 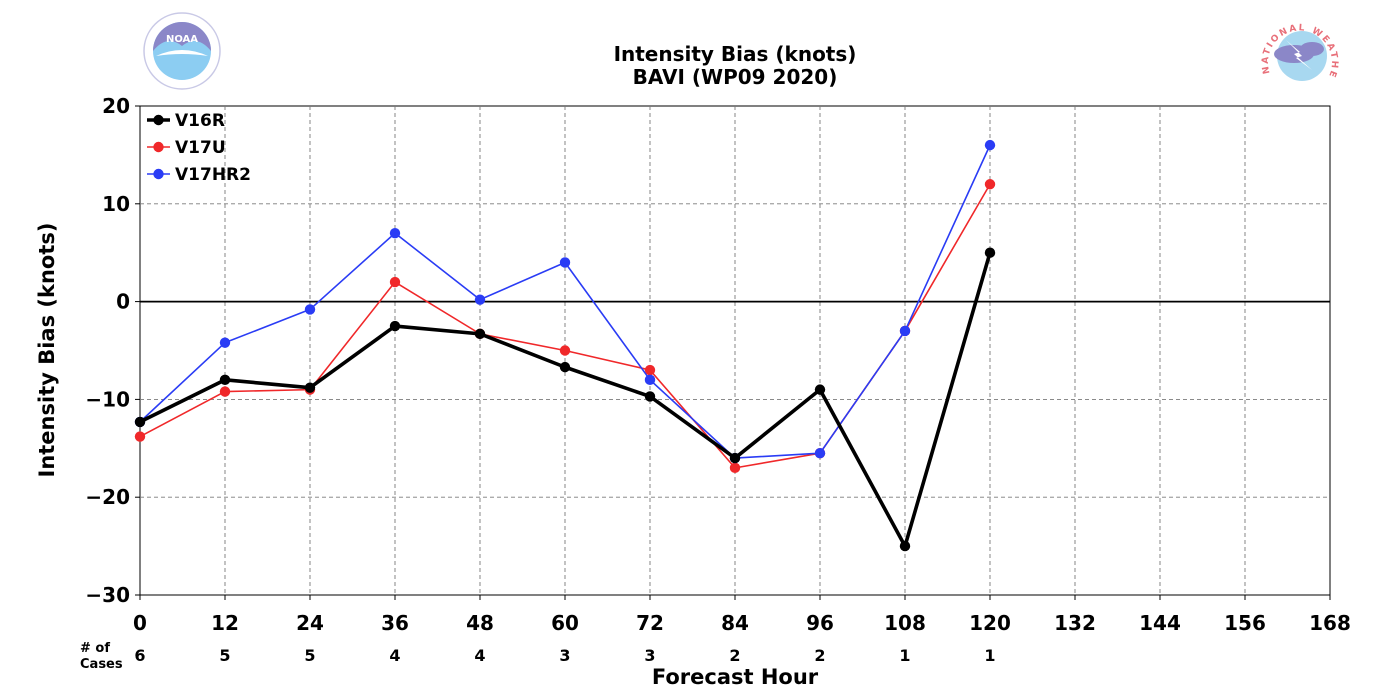 I want to click on y-tick-label: −20, so click(x=107, y=497).